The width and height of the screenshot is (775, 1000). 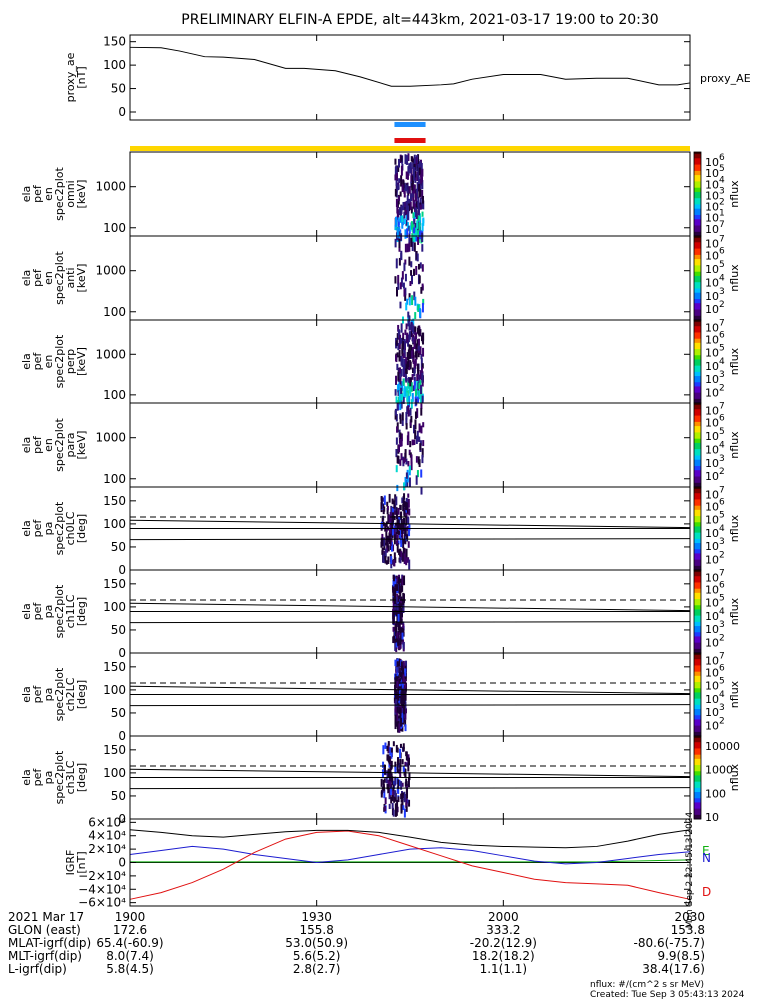 What do you see at coordinates (410, 140) in the screenshot?
I see `science-zone-bar-red` at bounding box center [410, 140].